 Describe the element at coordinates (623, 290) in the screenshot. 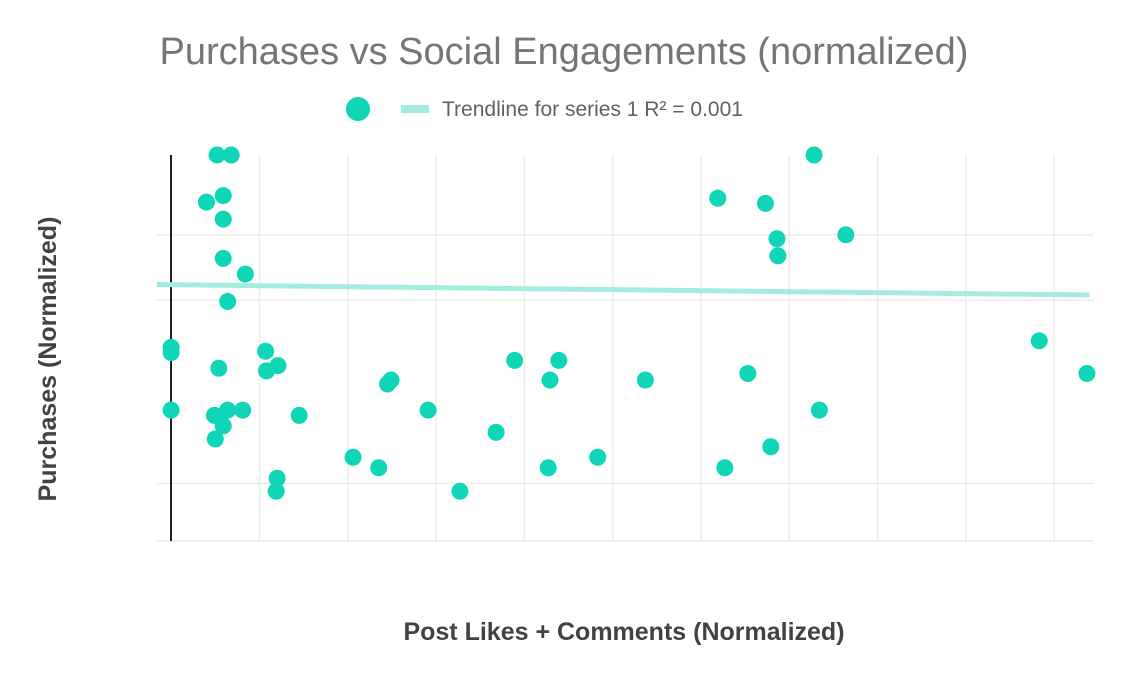

I see `trendline` at that location.